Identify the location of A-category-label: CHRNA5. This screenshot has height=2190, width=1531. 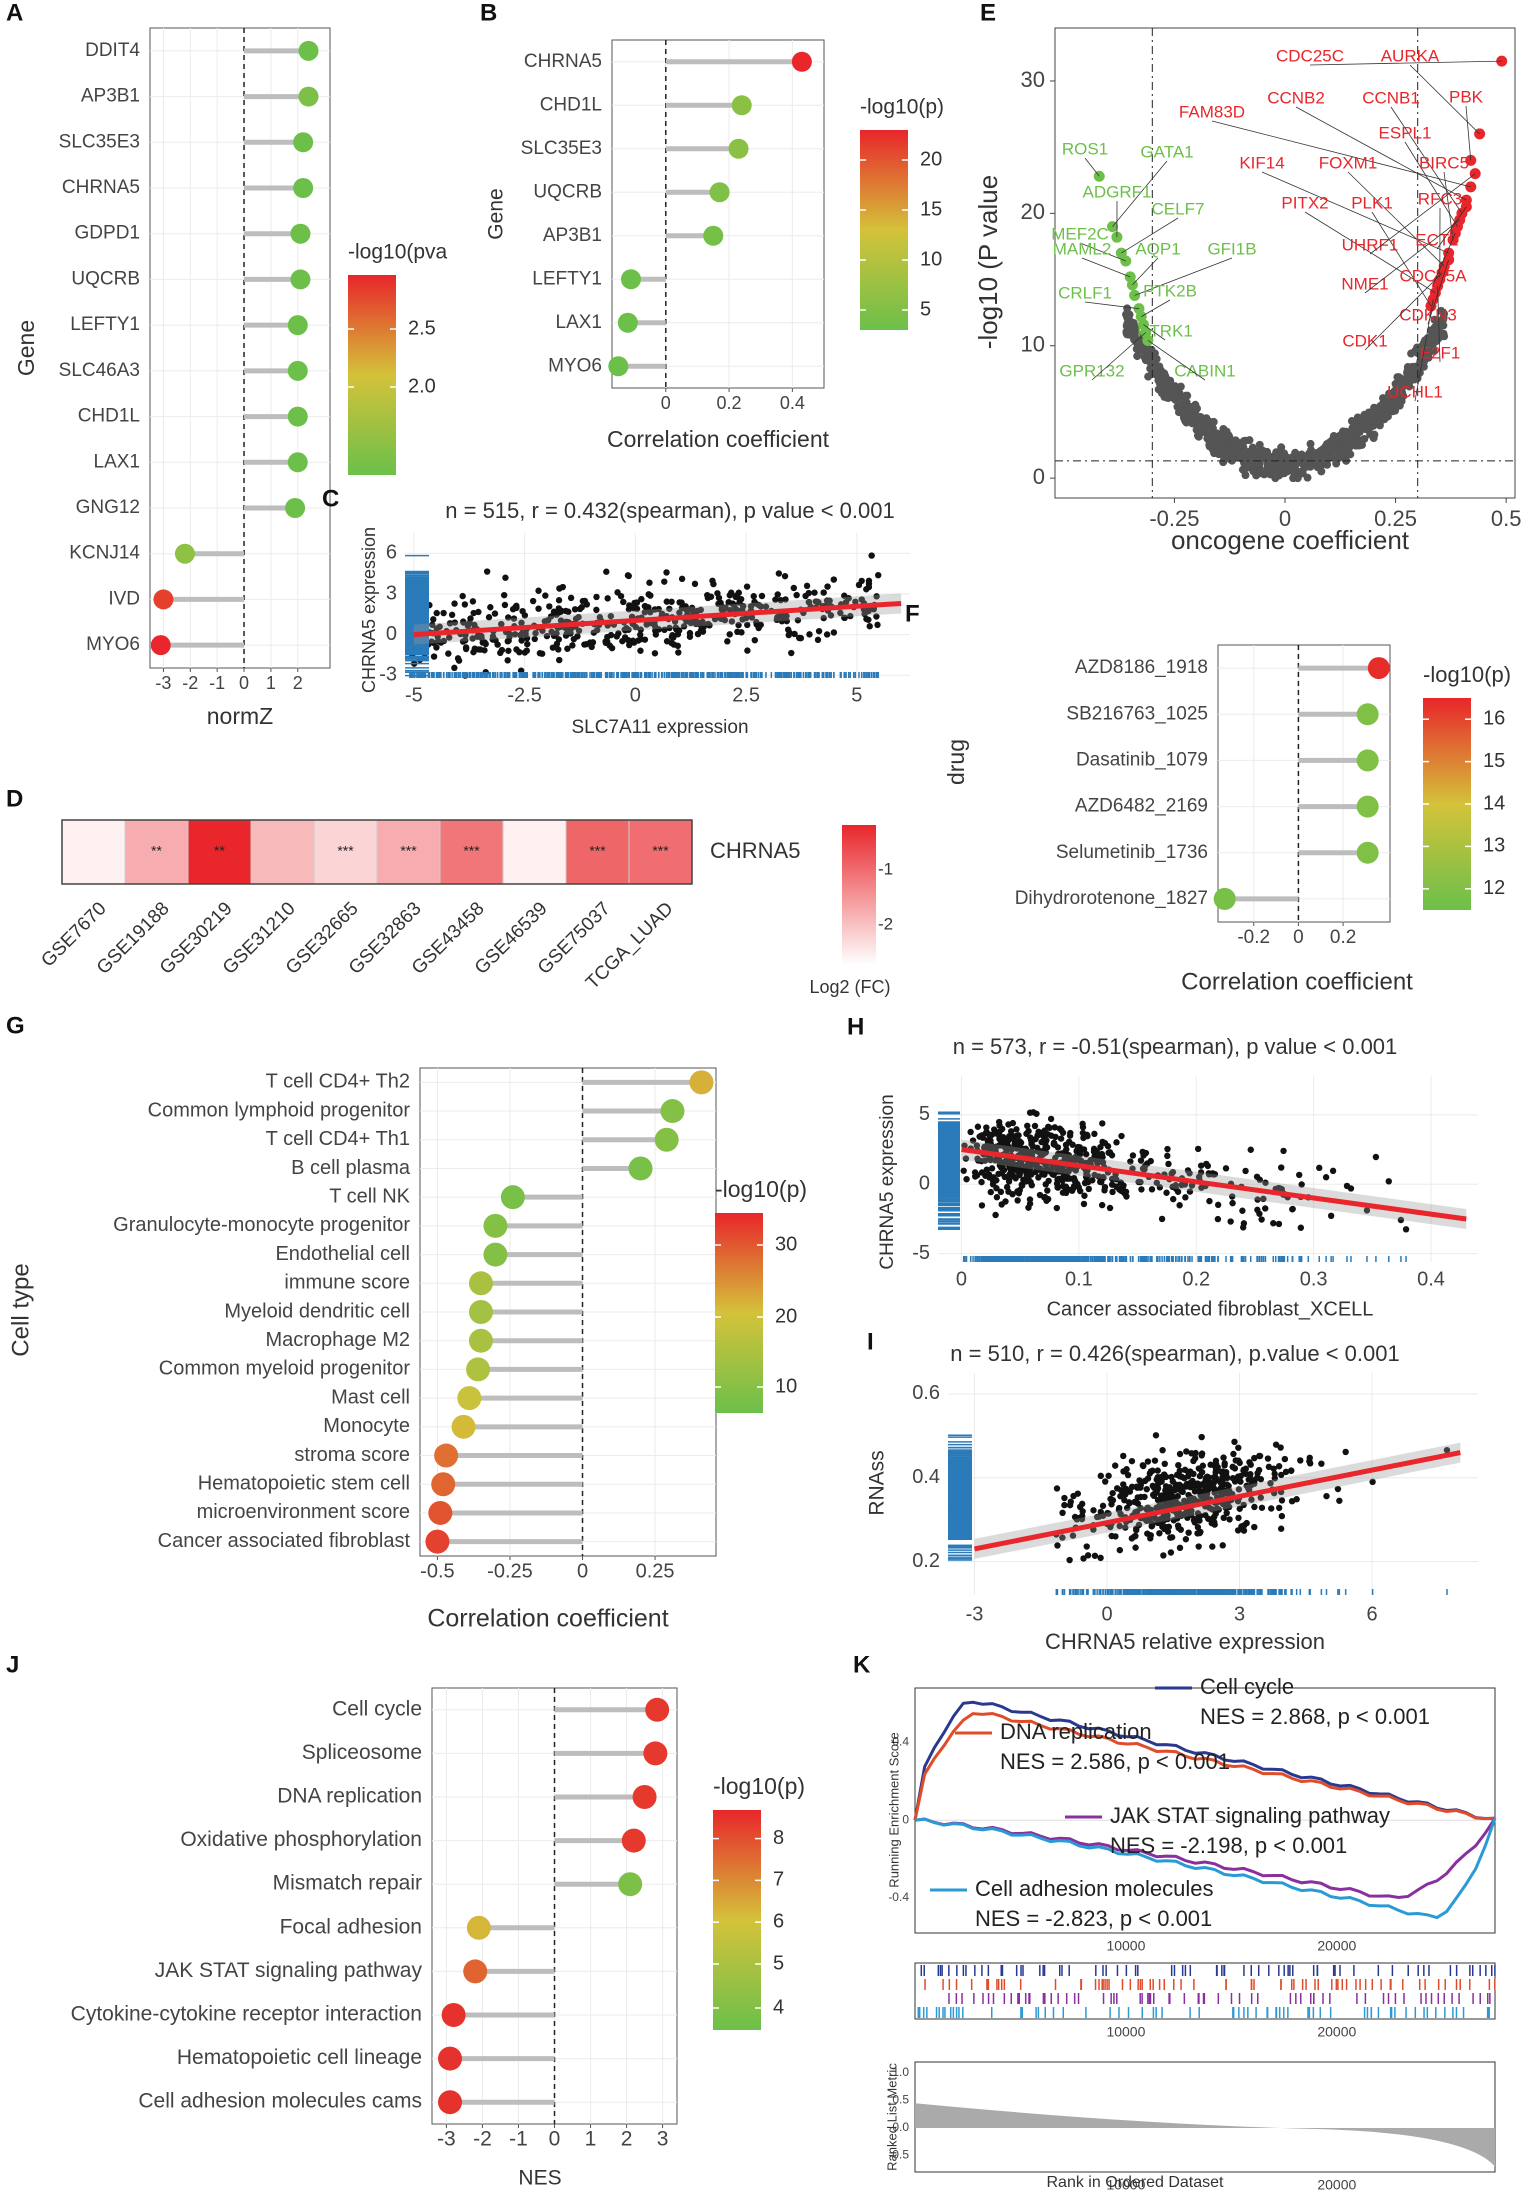
(101, 187).